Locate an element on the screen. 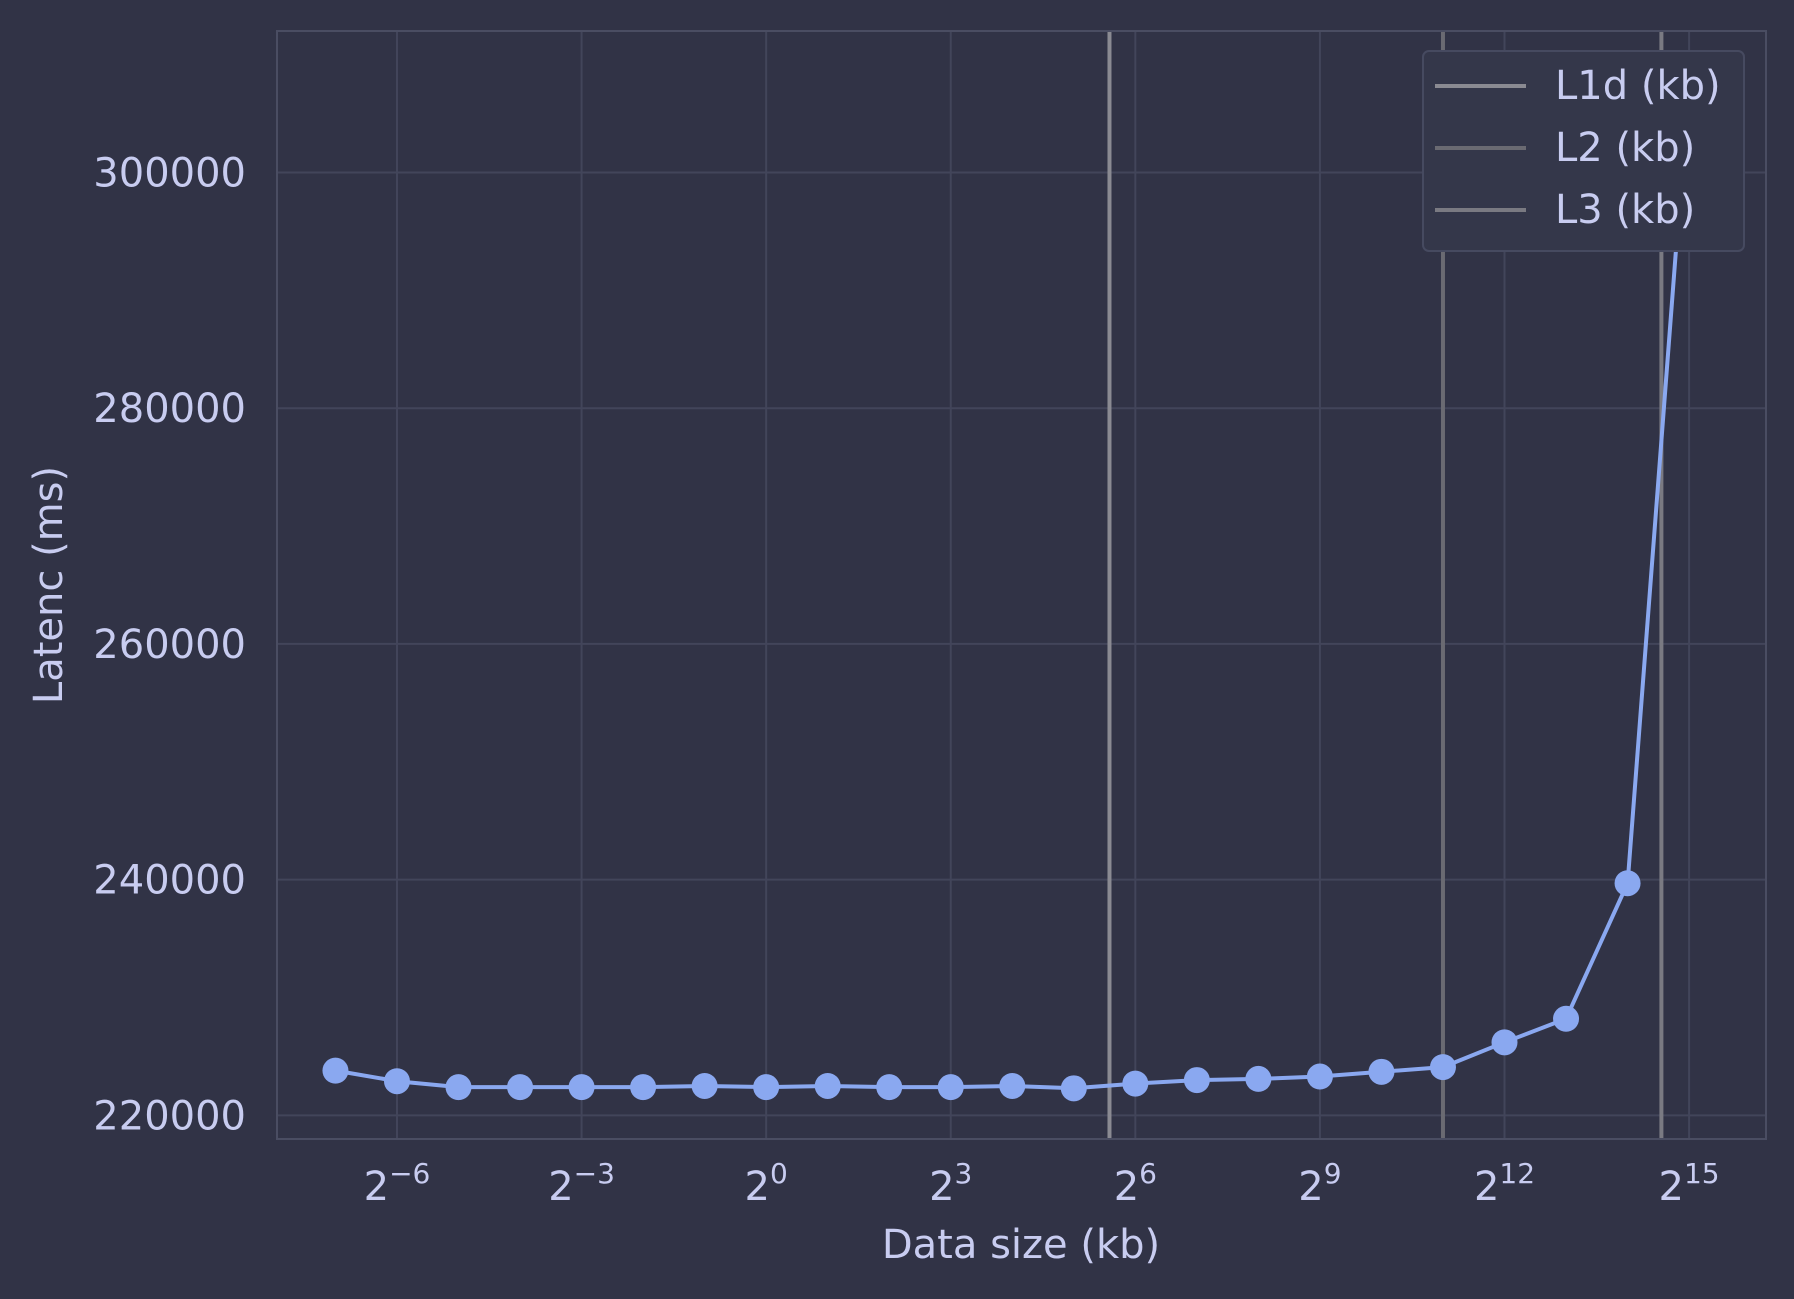  x-tick-label: 2−3 is located at coordinates (581, 1183).